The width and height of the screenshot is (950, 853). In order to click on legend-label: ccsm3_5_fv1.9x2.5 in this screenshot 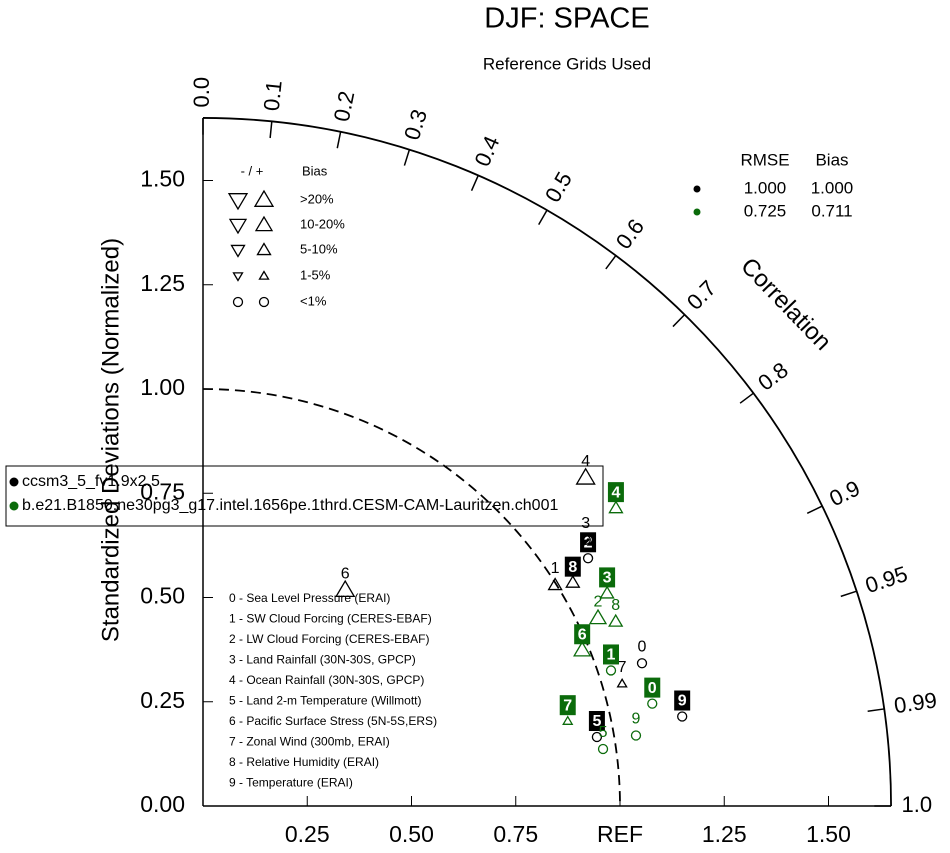, I will do `click(91, 481)`.